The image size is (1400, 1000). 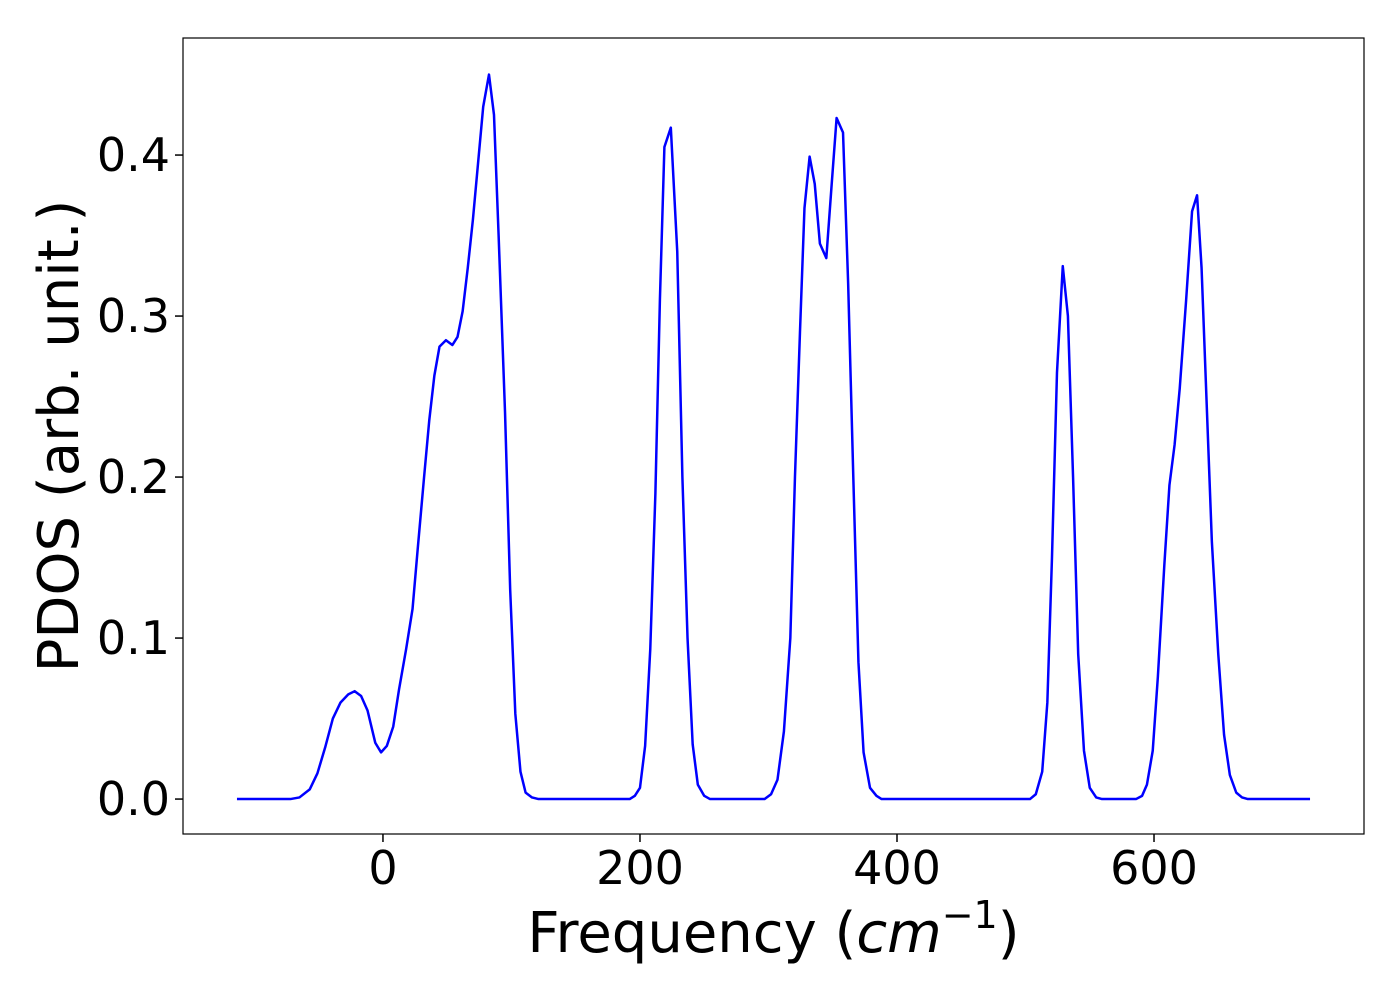 What do you see at coordinates (897, 868) in the screenshot?
I see `x-tick-label: 400` at bounding box center [897, 868].